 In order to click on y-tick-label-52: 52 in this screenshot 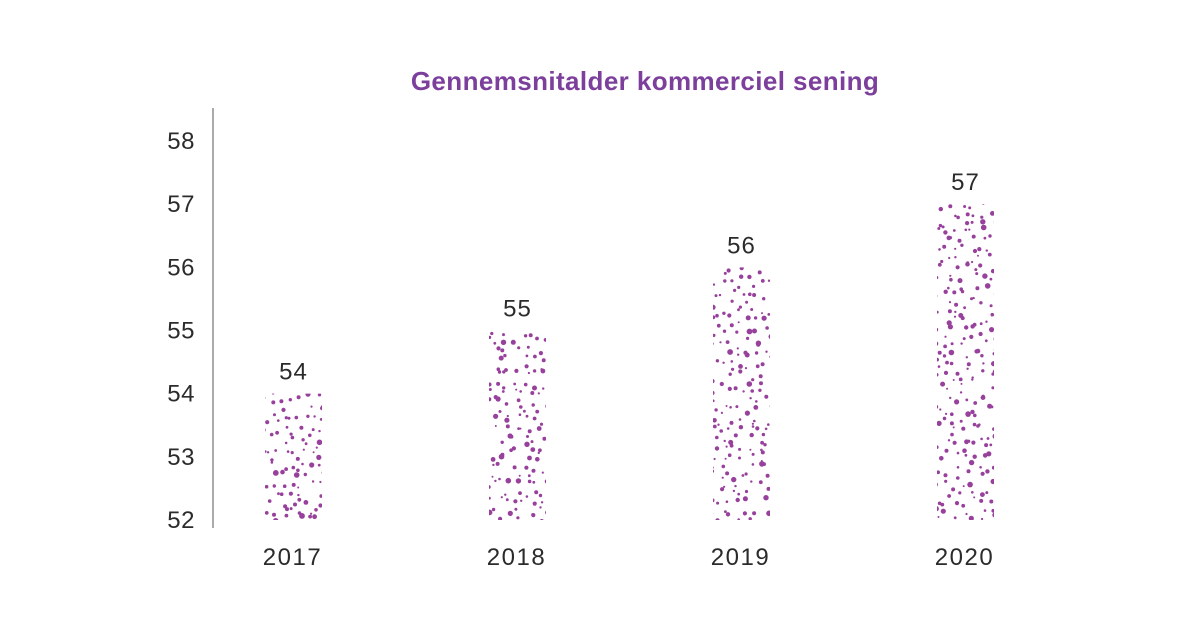, I will do `click(181, 520)`.